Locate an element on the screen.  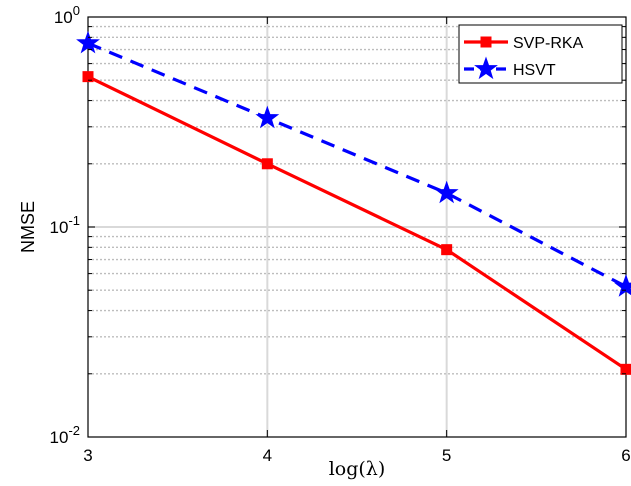
x-tick-label: 3 is located at coordinates (87, 455).